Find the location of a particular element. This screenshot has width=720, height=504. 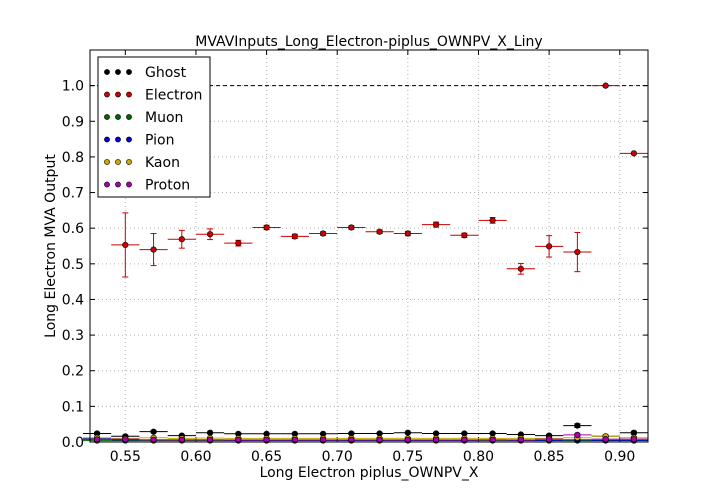

legend-label: Pion is located at coordinates (159, 141).